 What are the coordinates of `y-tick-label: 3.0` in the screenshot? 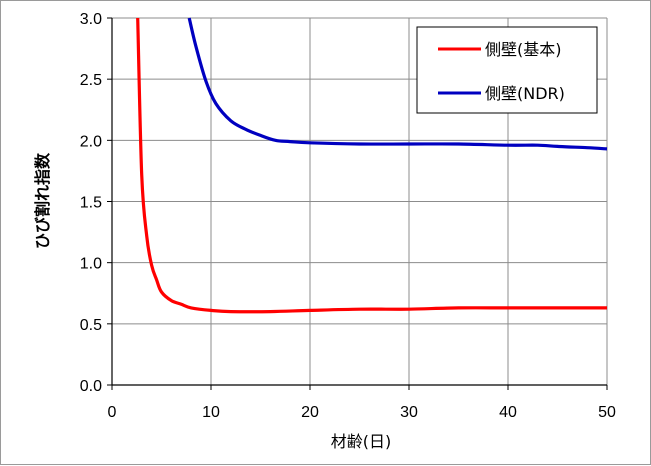 It's located at (91, 19).